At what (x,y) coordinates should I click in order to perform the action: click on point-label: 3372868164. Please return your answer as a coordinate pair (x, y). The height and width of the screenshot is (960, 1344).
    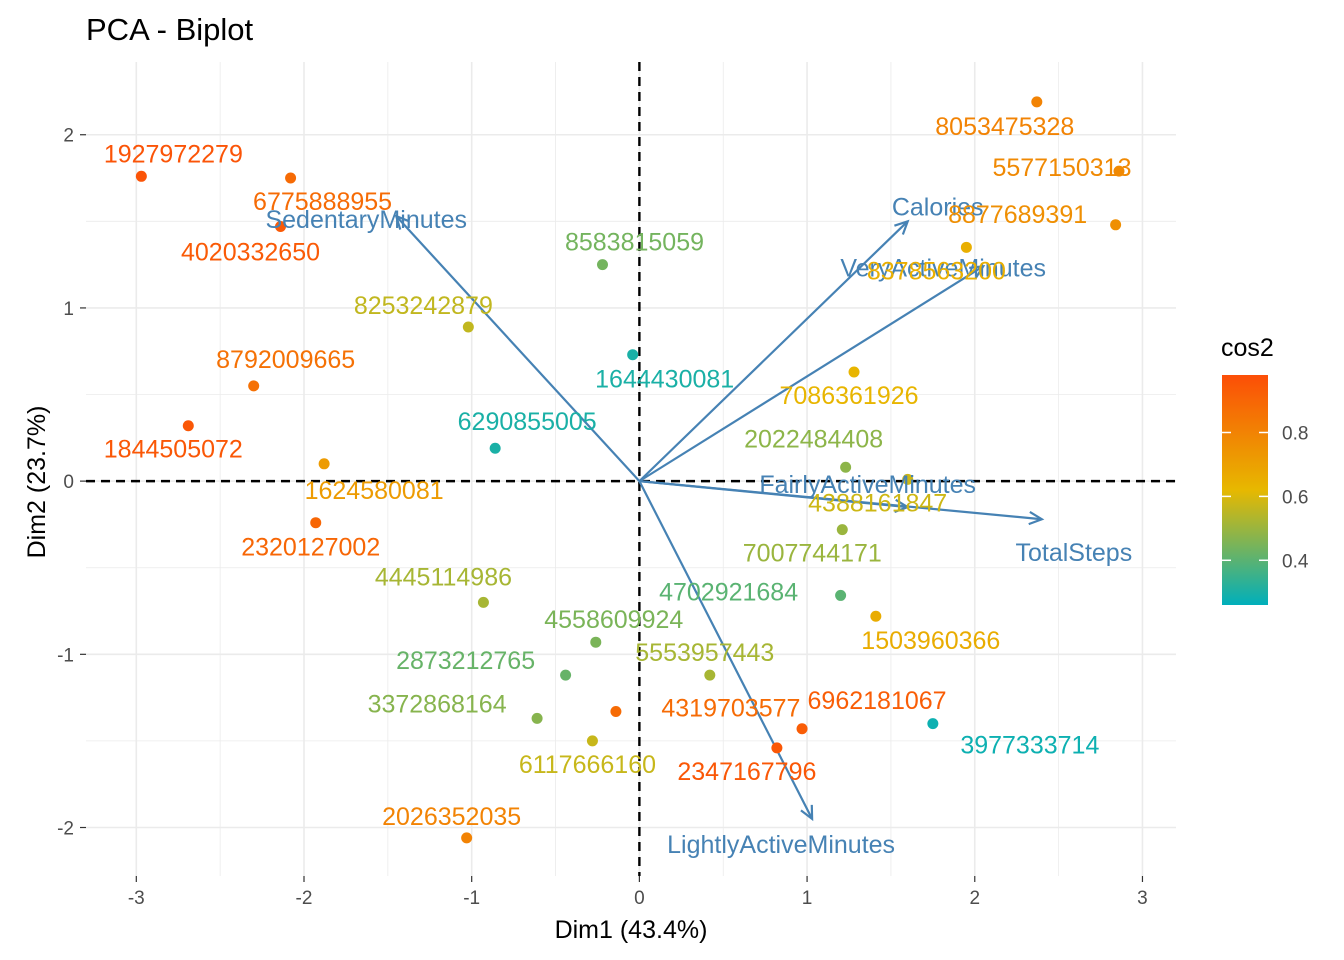
    Looking at the image, I should click on (437, 704).